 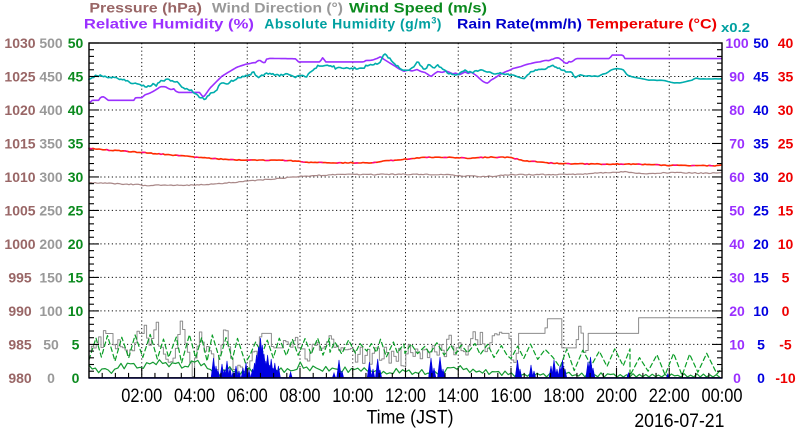 I want to click on svg-text: 350, so click(x=51, y=143).